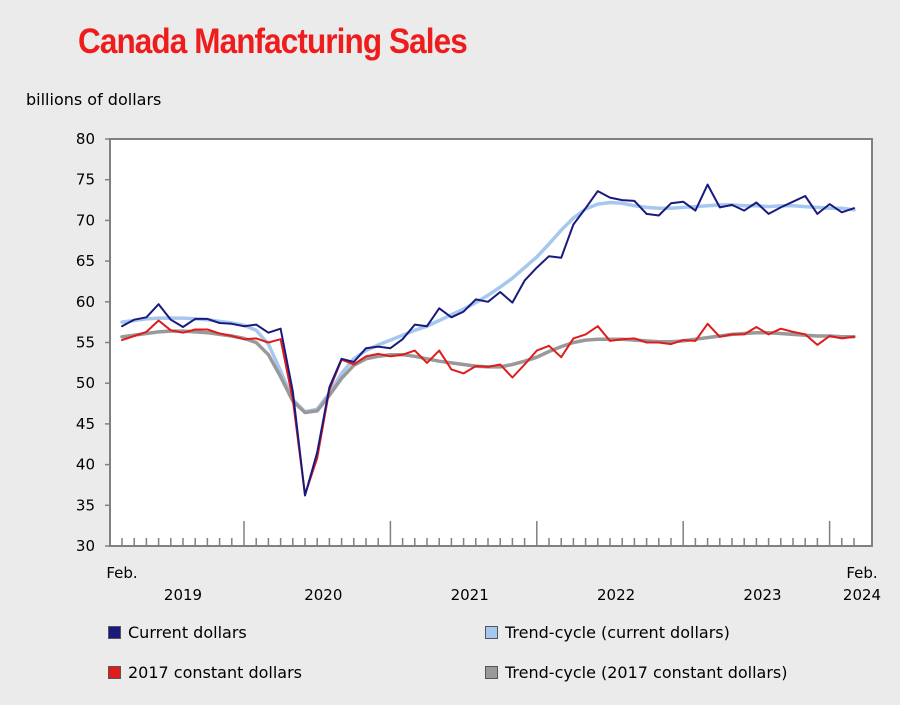  I want to click on legend-label: Trend-cycle (2017 constant dollars), so click(646, 672).